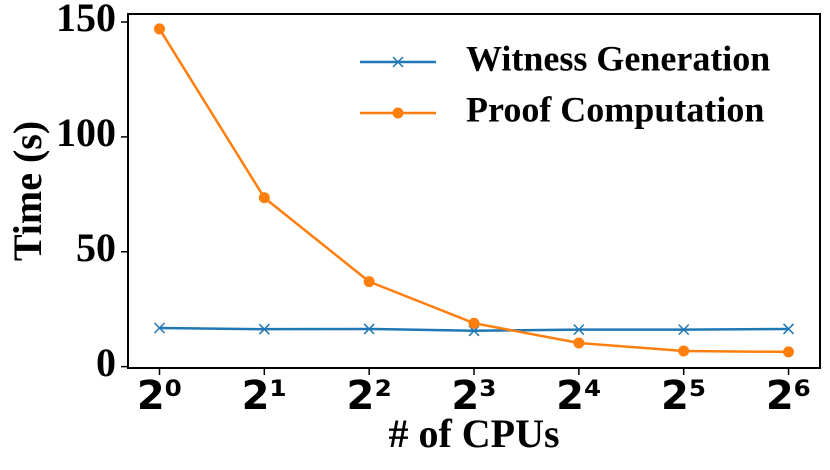  Describe the element at coordinates (788, 396) in the screenshot. I see `x-tick-label: 2⁶` at that location.